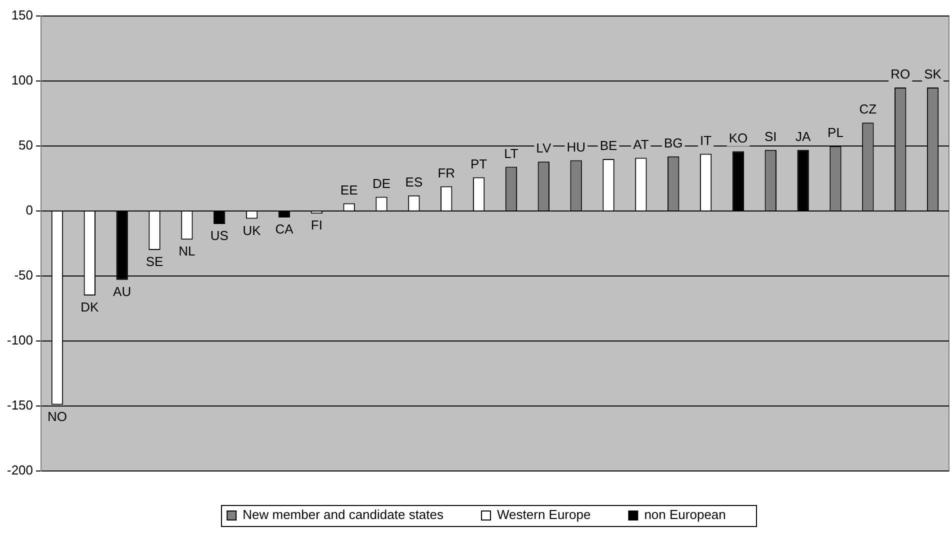 Image resolution: width=951 pixels, height=536 pixels. I want to click on x-tick-label: SE, so click(155, 262).